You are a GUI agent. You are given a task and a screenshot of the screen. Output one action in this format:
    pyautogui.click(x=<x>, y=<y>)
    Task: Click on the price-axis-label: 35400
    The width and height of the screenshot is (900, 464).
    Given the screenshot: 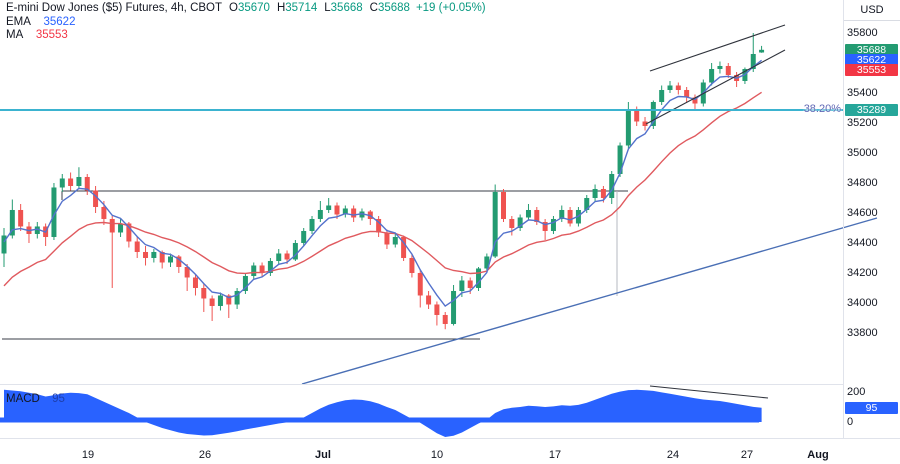 What is the action you would take?
    pyautogui.click(x=862, y=92)
    